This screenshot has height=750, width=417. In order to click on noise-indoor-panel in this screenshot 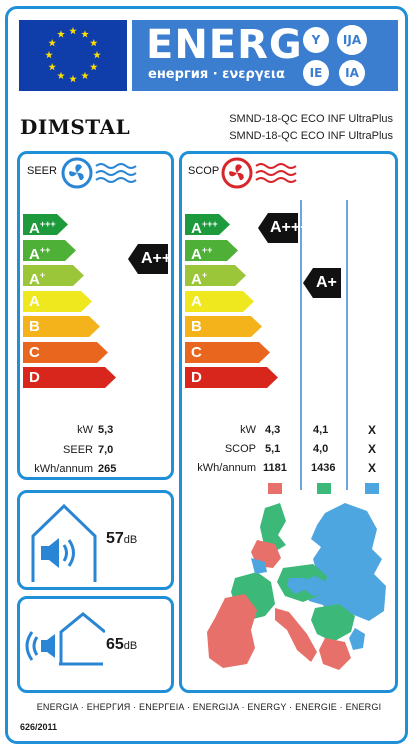, I will do `click(95, 540)`.